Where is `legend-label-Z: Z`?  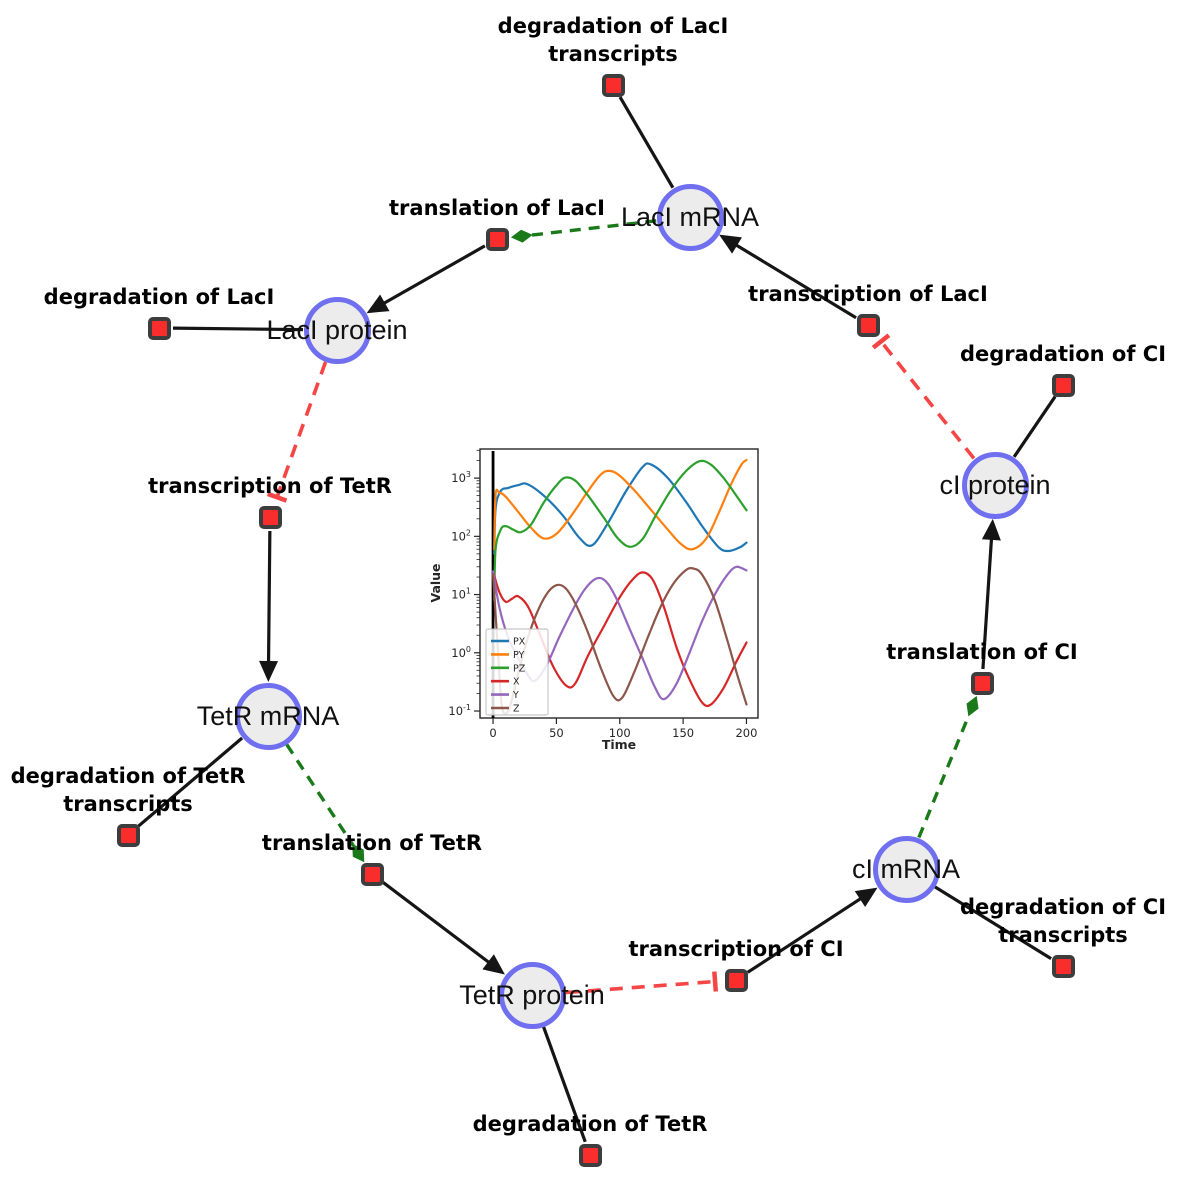
legend-label-Z: Z is located at coordinates (516, 709).